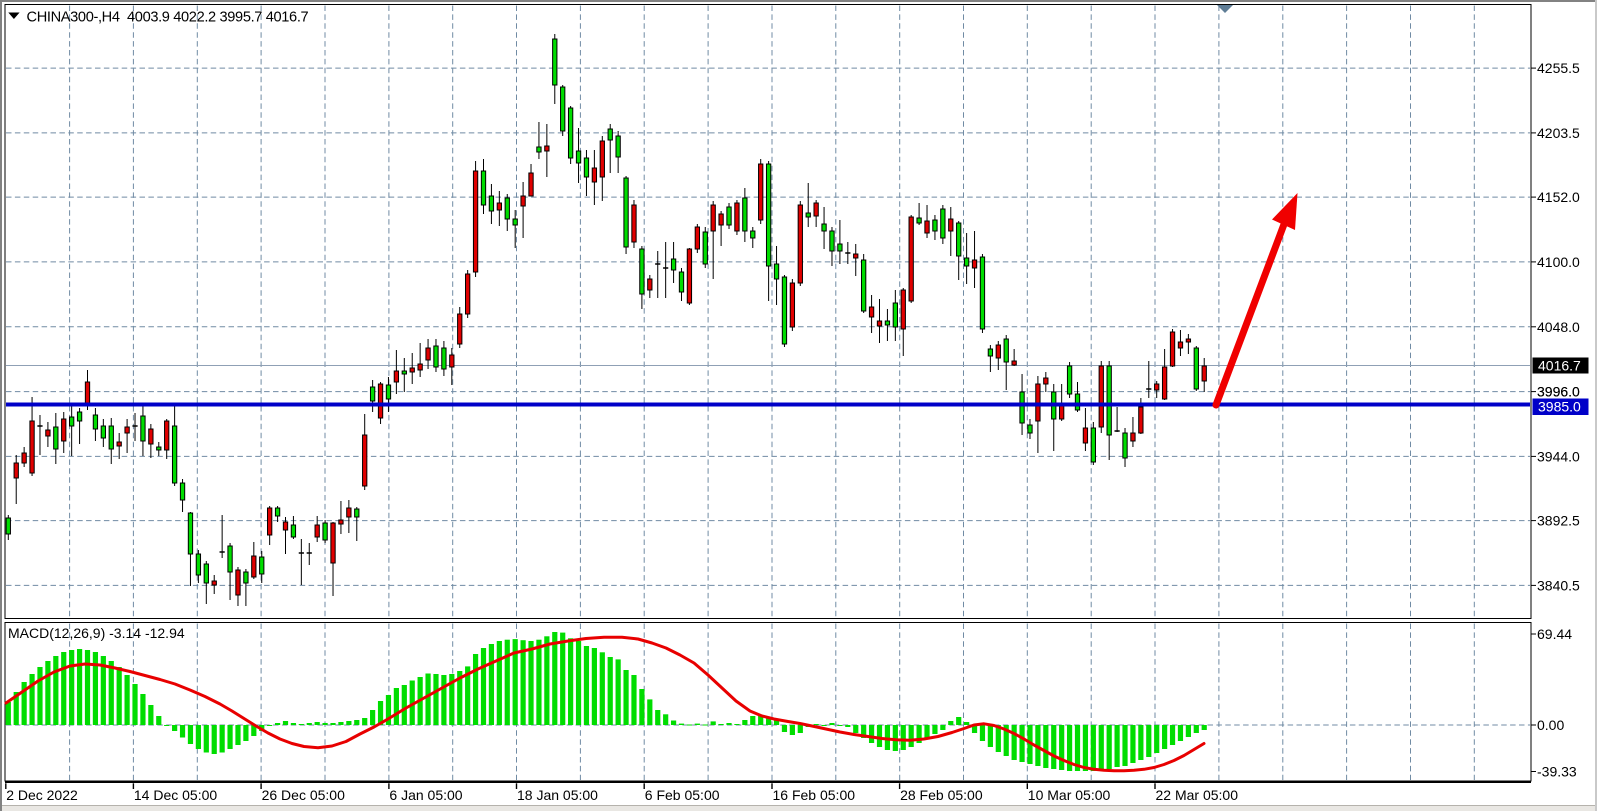  Describe the element at coordinates (1557, 772) in the screenshot. I see `svg-text: -39.33` at that location.